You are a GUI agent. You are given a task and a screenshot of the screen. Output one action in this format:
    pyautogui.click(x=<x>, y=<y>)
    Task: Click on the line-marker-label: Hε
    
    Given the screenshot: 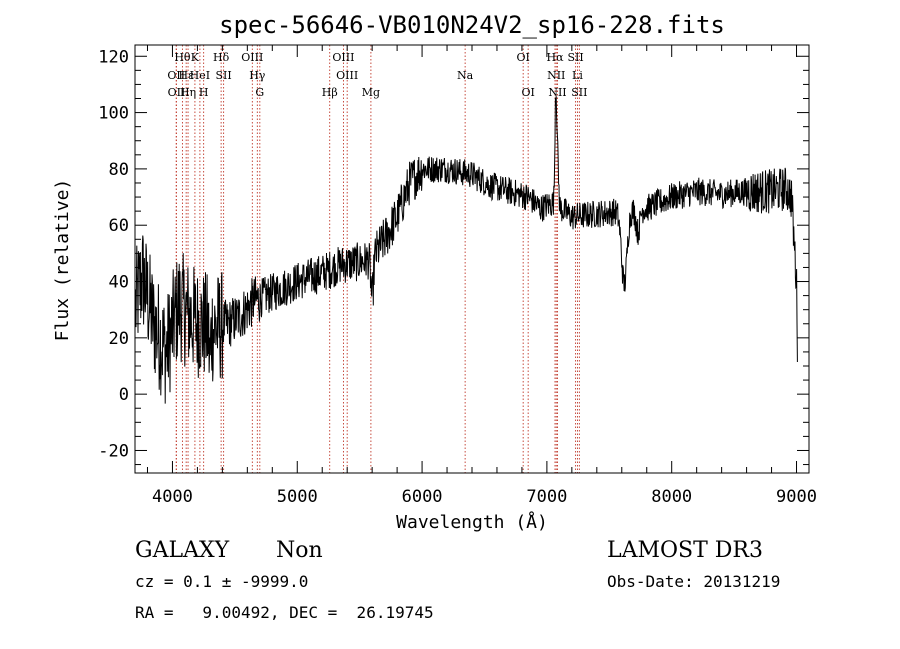 What is the action you would take?
    pyautogui.click(x=187, y=75)
    